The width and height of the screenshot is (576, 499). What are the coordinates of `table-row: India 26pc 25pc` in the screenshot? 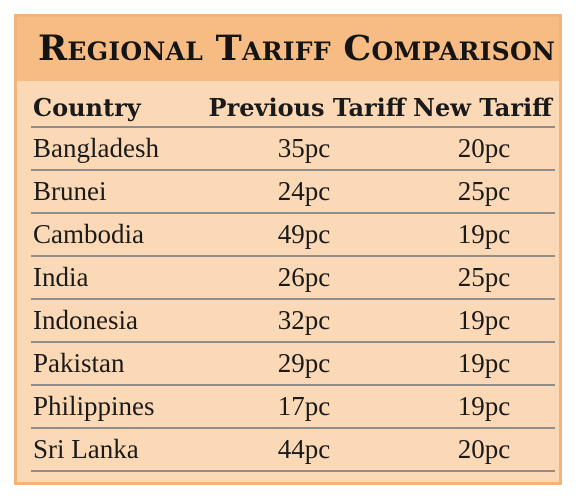 It's located at (293, 278).